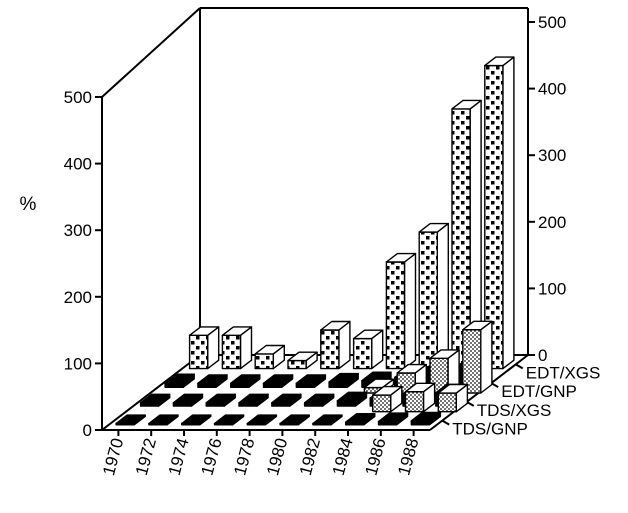 This screenshot has height=513, width=628. I want to click on bar-tds-xgs-1978, so click(286, 400).